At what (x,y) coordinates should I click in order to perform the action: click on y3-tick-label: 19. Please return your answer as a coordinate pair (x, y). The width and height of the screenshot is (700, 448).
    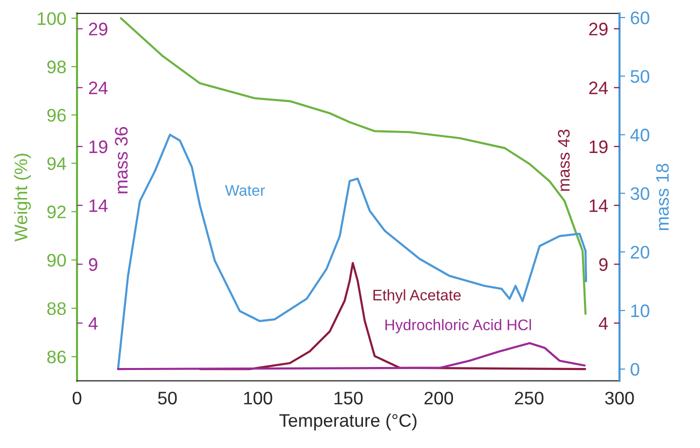
    Looking at the image, I should click on (98, 147).